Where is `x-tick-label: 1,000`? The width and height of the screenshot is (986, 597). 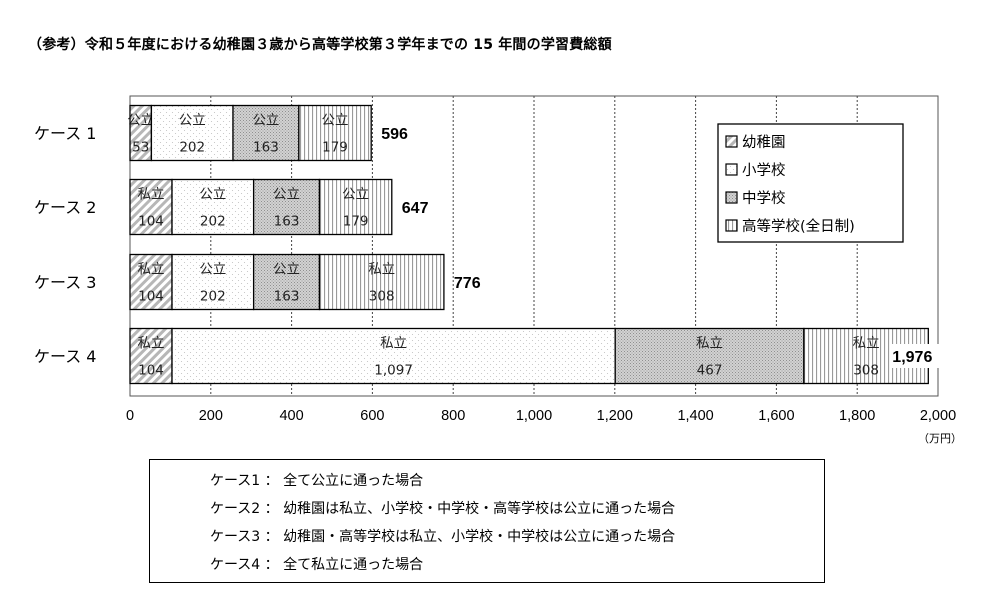
x-tick-label: 1,000 is located at coordinates (534, 416).